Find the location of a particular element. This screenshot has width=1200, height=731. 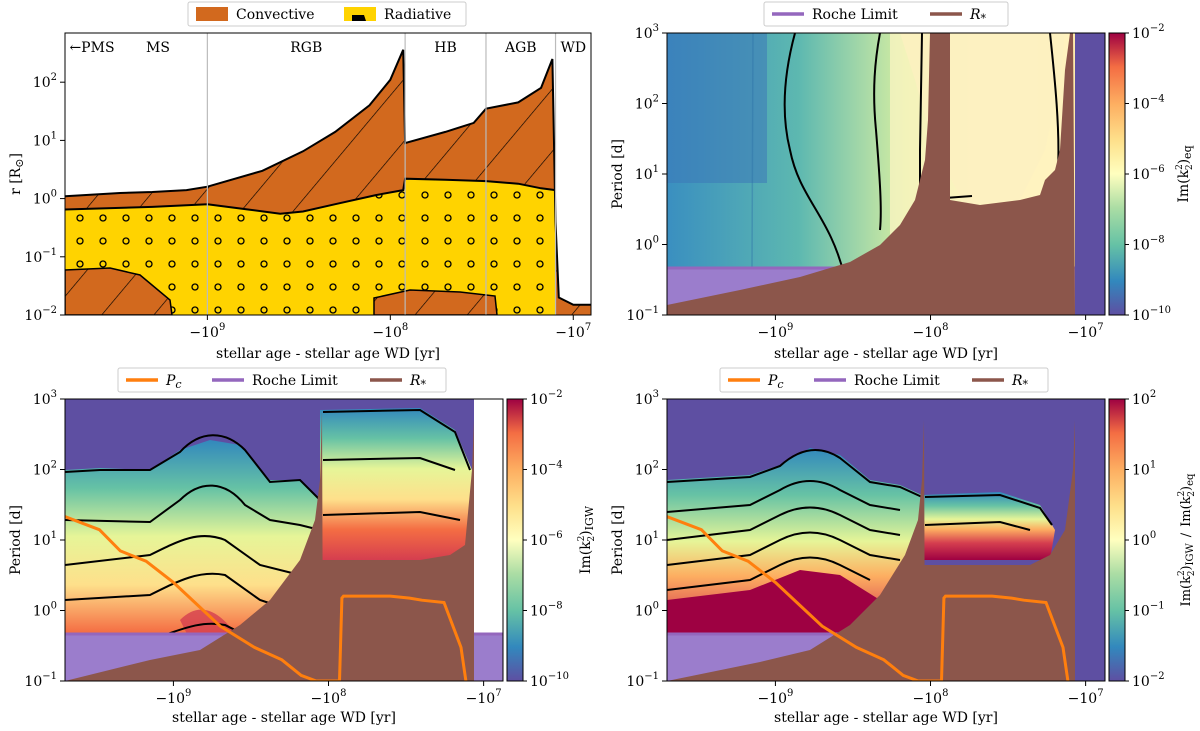

ratio-stellar-radius-hb is located at coordinates (999, 550).